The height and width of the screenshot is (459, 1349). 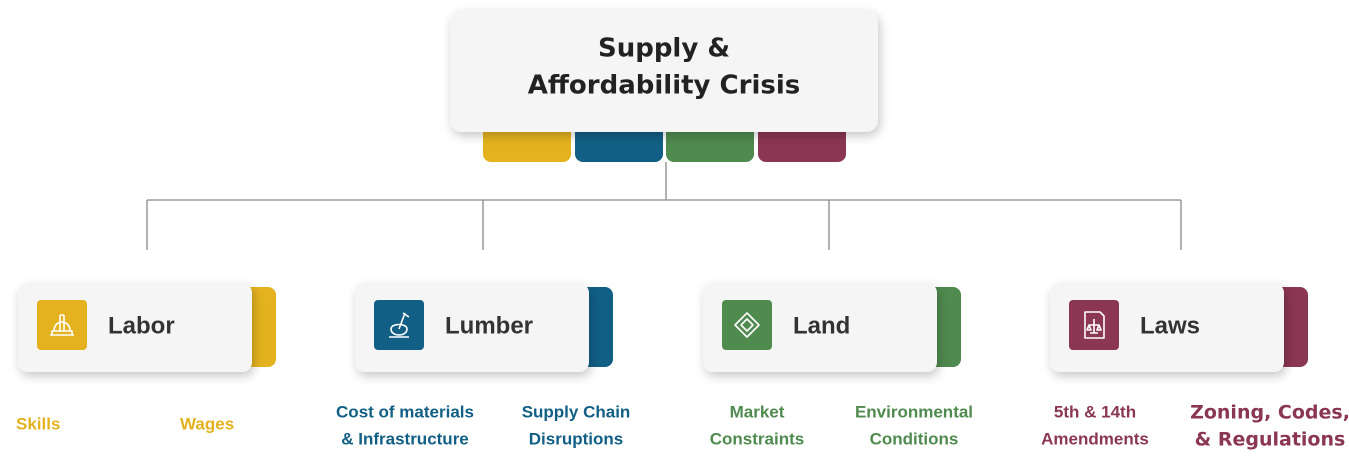 What do you see at coordinates (1270, 440) in the screenshot?
I see `sub-item: & Regulations` at bounding box center [1270, 440].